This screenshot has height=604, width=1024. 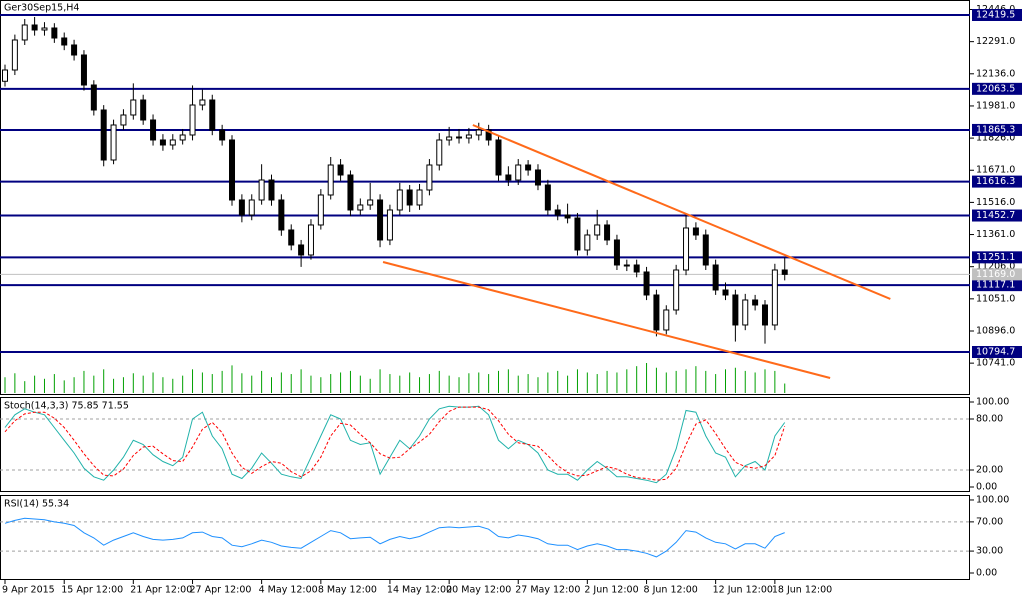 I want to click on y-tick-label: 11361.0, so click(x=995, y=234).